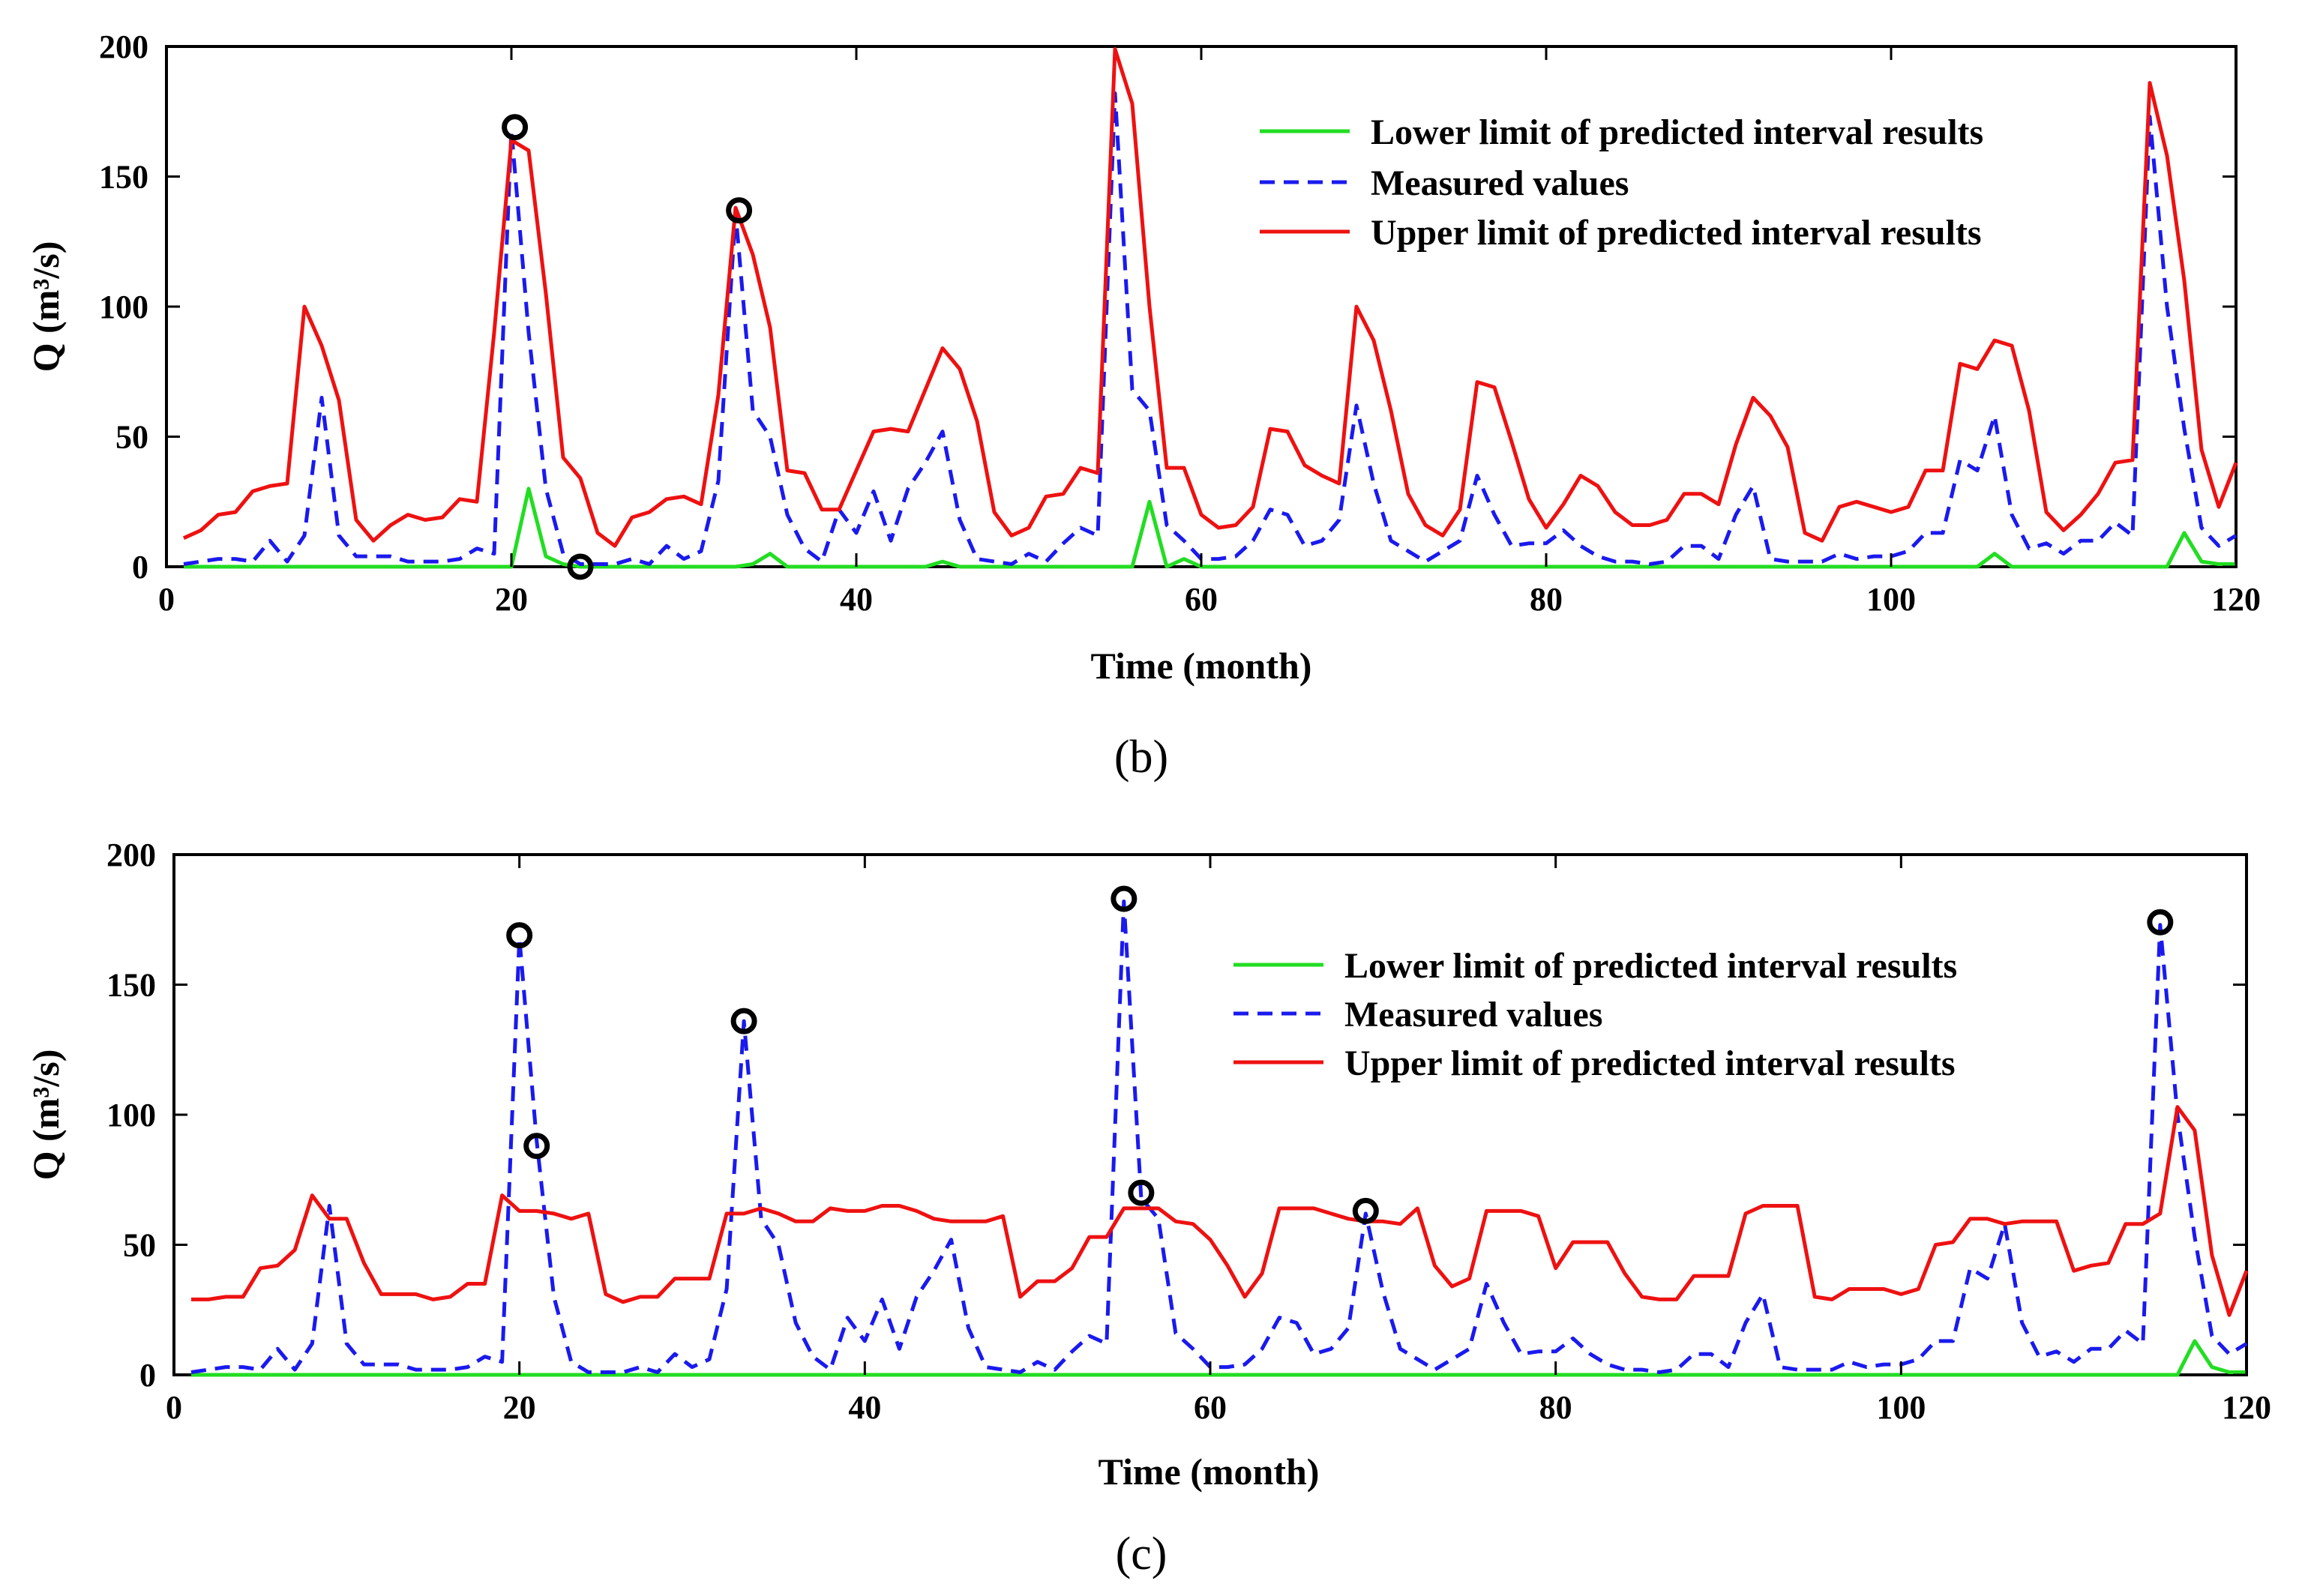  What do you see at coordinates (1141, 1554) in the screenshot?
I see `panel-label-c: (c)` at bounding box center [1141, 1554].